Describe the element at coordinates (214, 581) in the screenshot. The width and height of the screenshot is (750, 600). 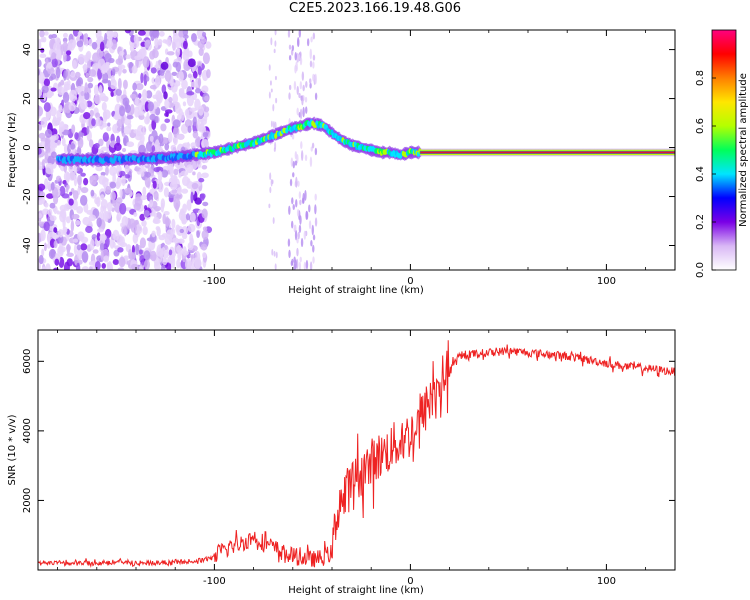
I see `x-tick-label: -100` at that location.